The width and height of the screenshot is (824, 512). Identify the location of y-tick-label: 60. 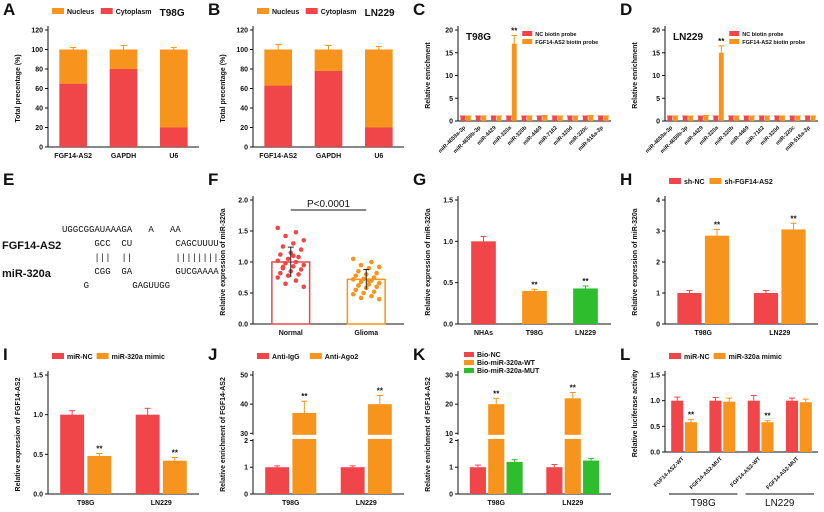
(39, 89).